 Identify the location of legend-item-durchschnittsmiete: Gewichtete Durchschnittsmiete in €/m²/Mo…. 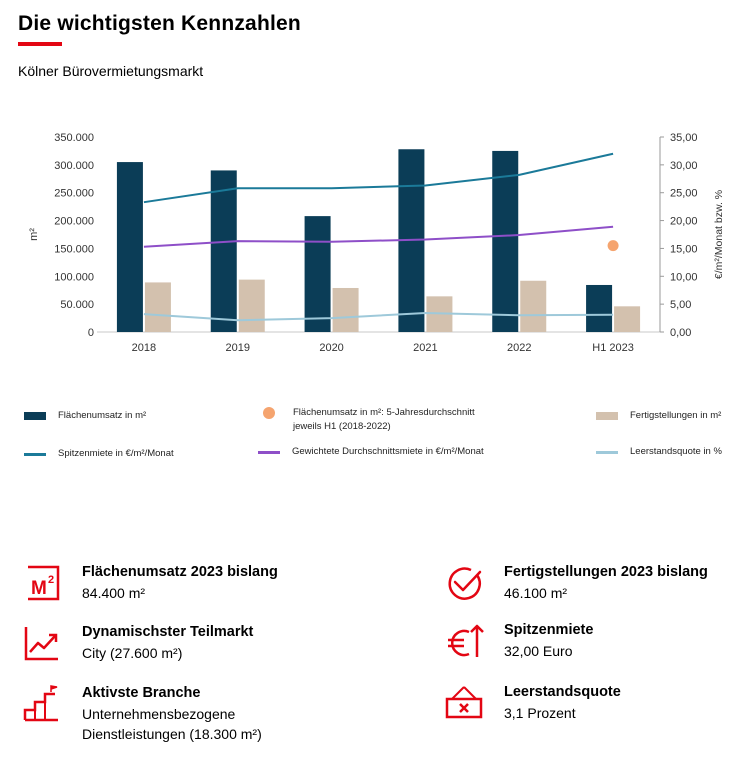
(371, 451).